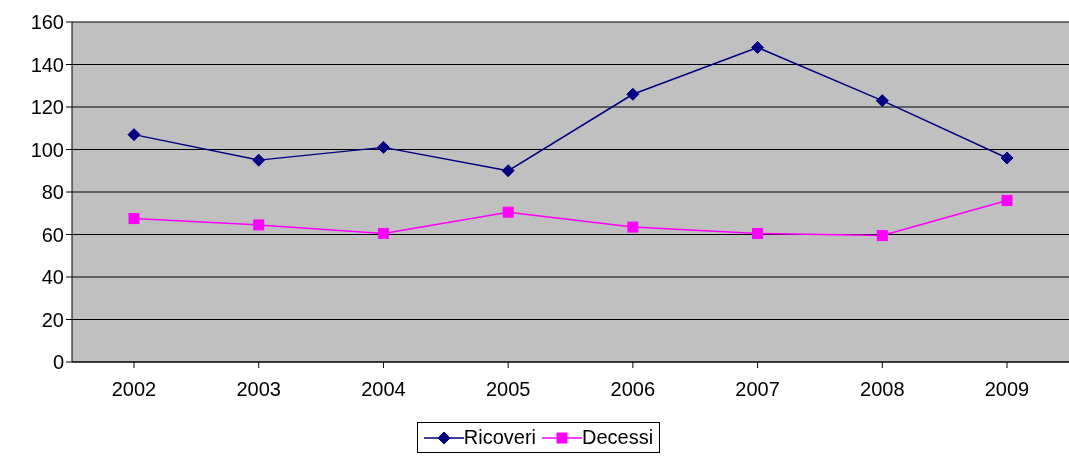 The height and width of the screenshot is (463, 1069). What do you see at coordinates (47, 107) in the screenshot?
I see `y-tick-label: 120` at bounding box center [47, 107].